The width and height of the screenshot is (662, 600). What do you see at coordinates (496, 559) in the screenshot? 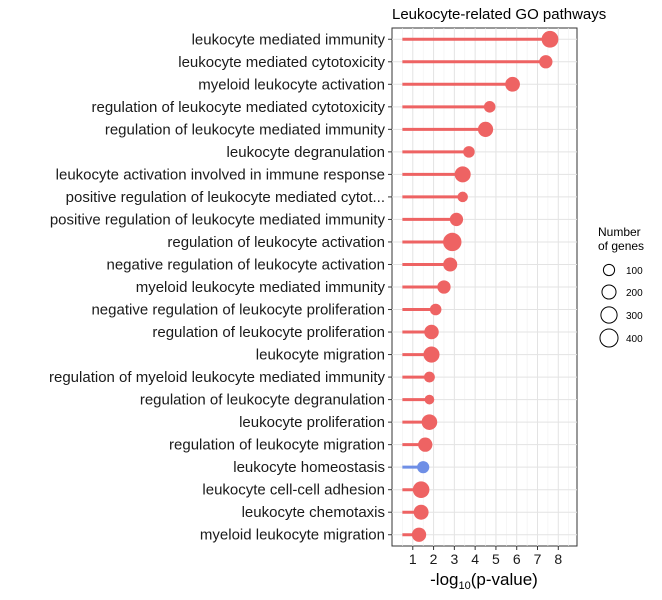
I see `x-tick-label: 5` at bounding box center [496, 559].